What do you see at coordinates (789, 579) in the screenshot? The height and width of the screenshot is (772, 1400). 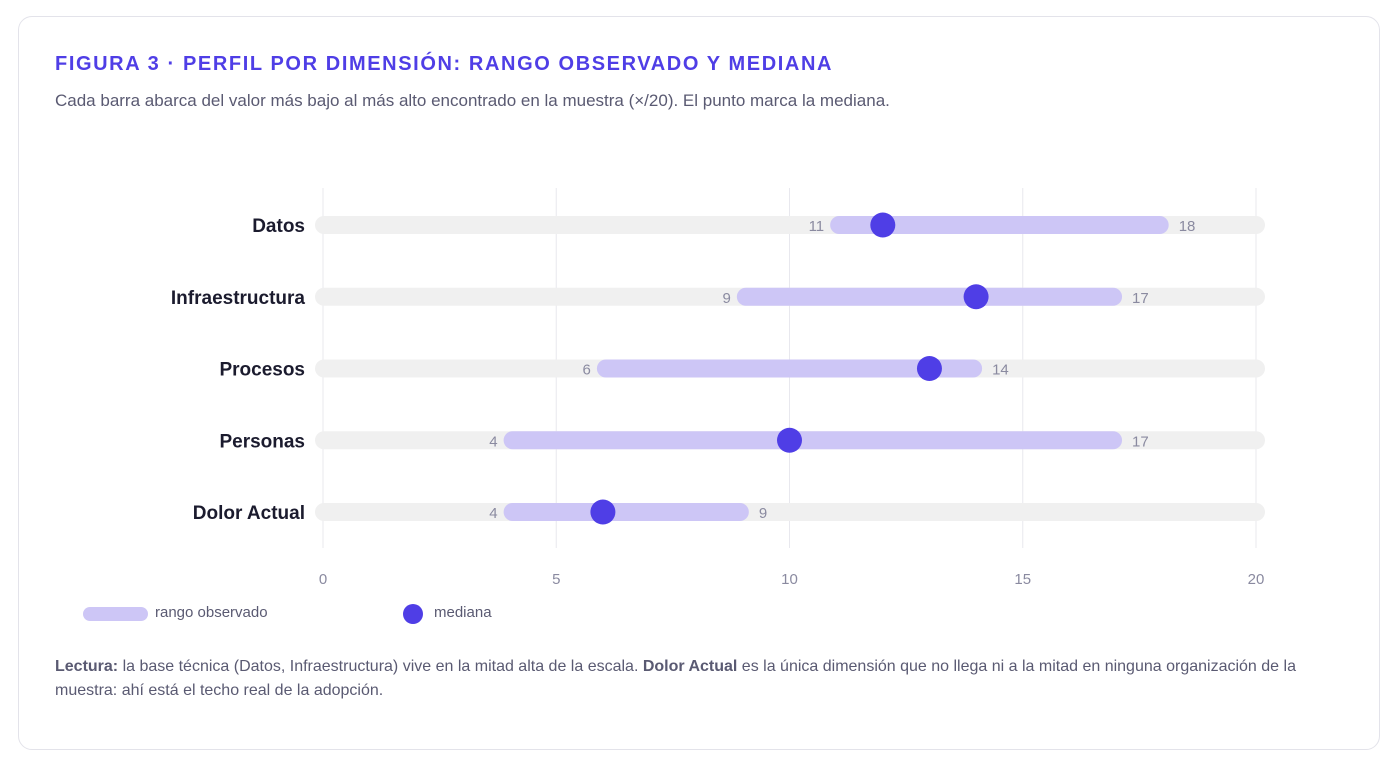 I see `x-tick-label-10: 10` at bounding box center [789, 579].